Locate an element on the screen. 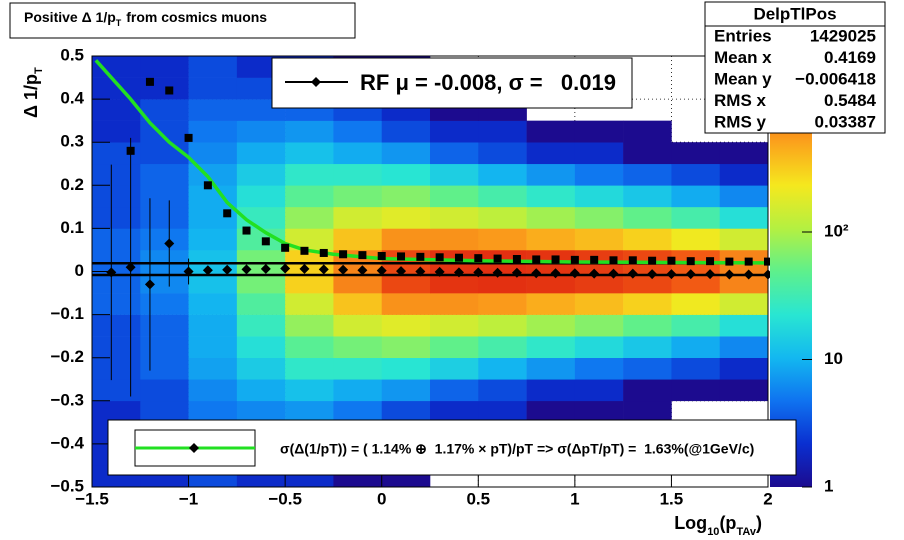  stats-title: DelpTlPos is located at coordinates (794, 13).